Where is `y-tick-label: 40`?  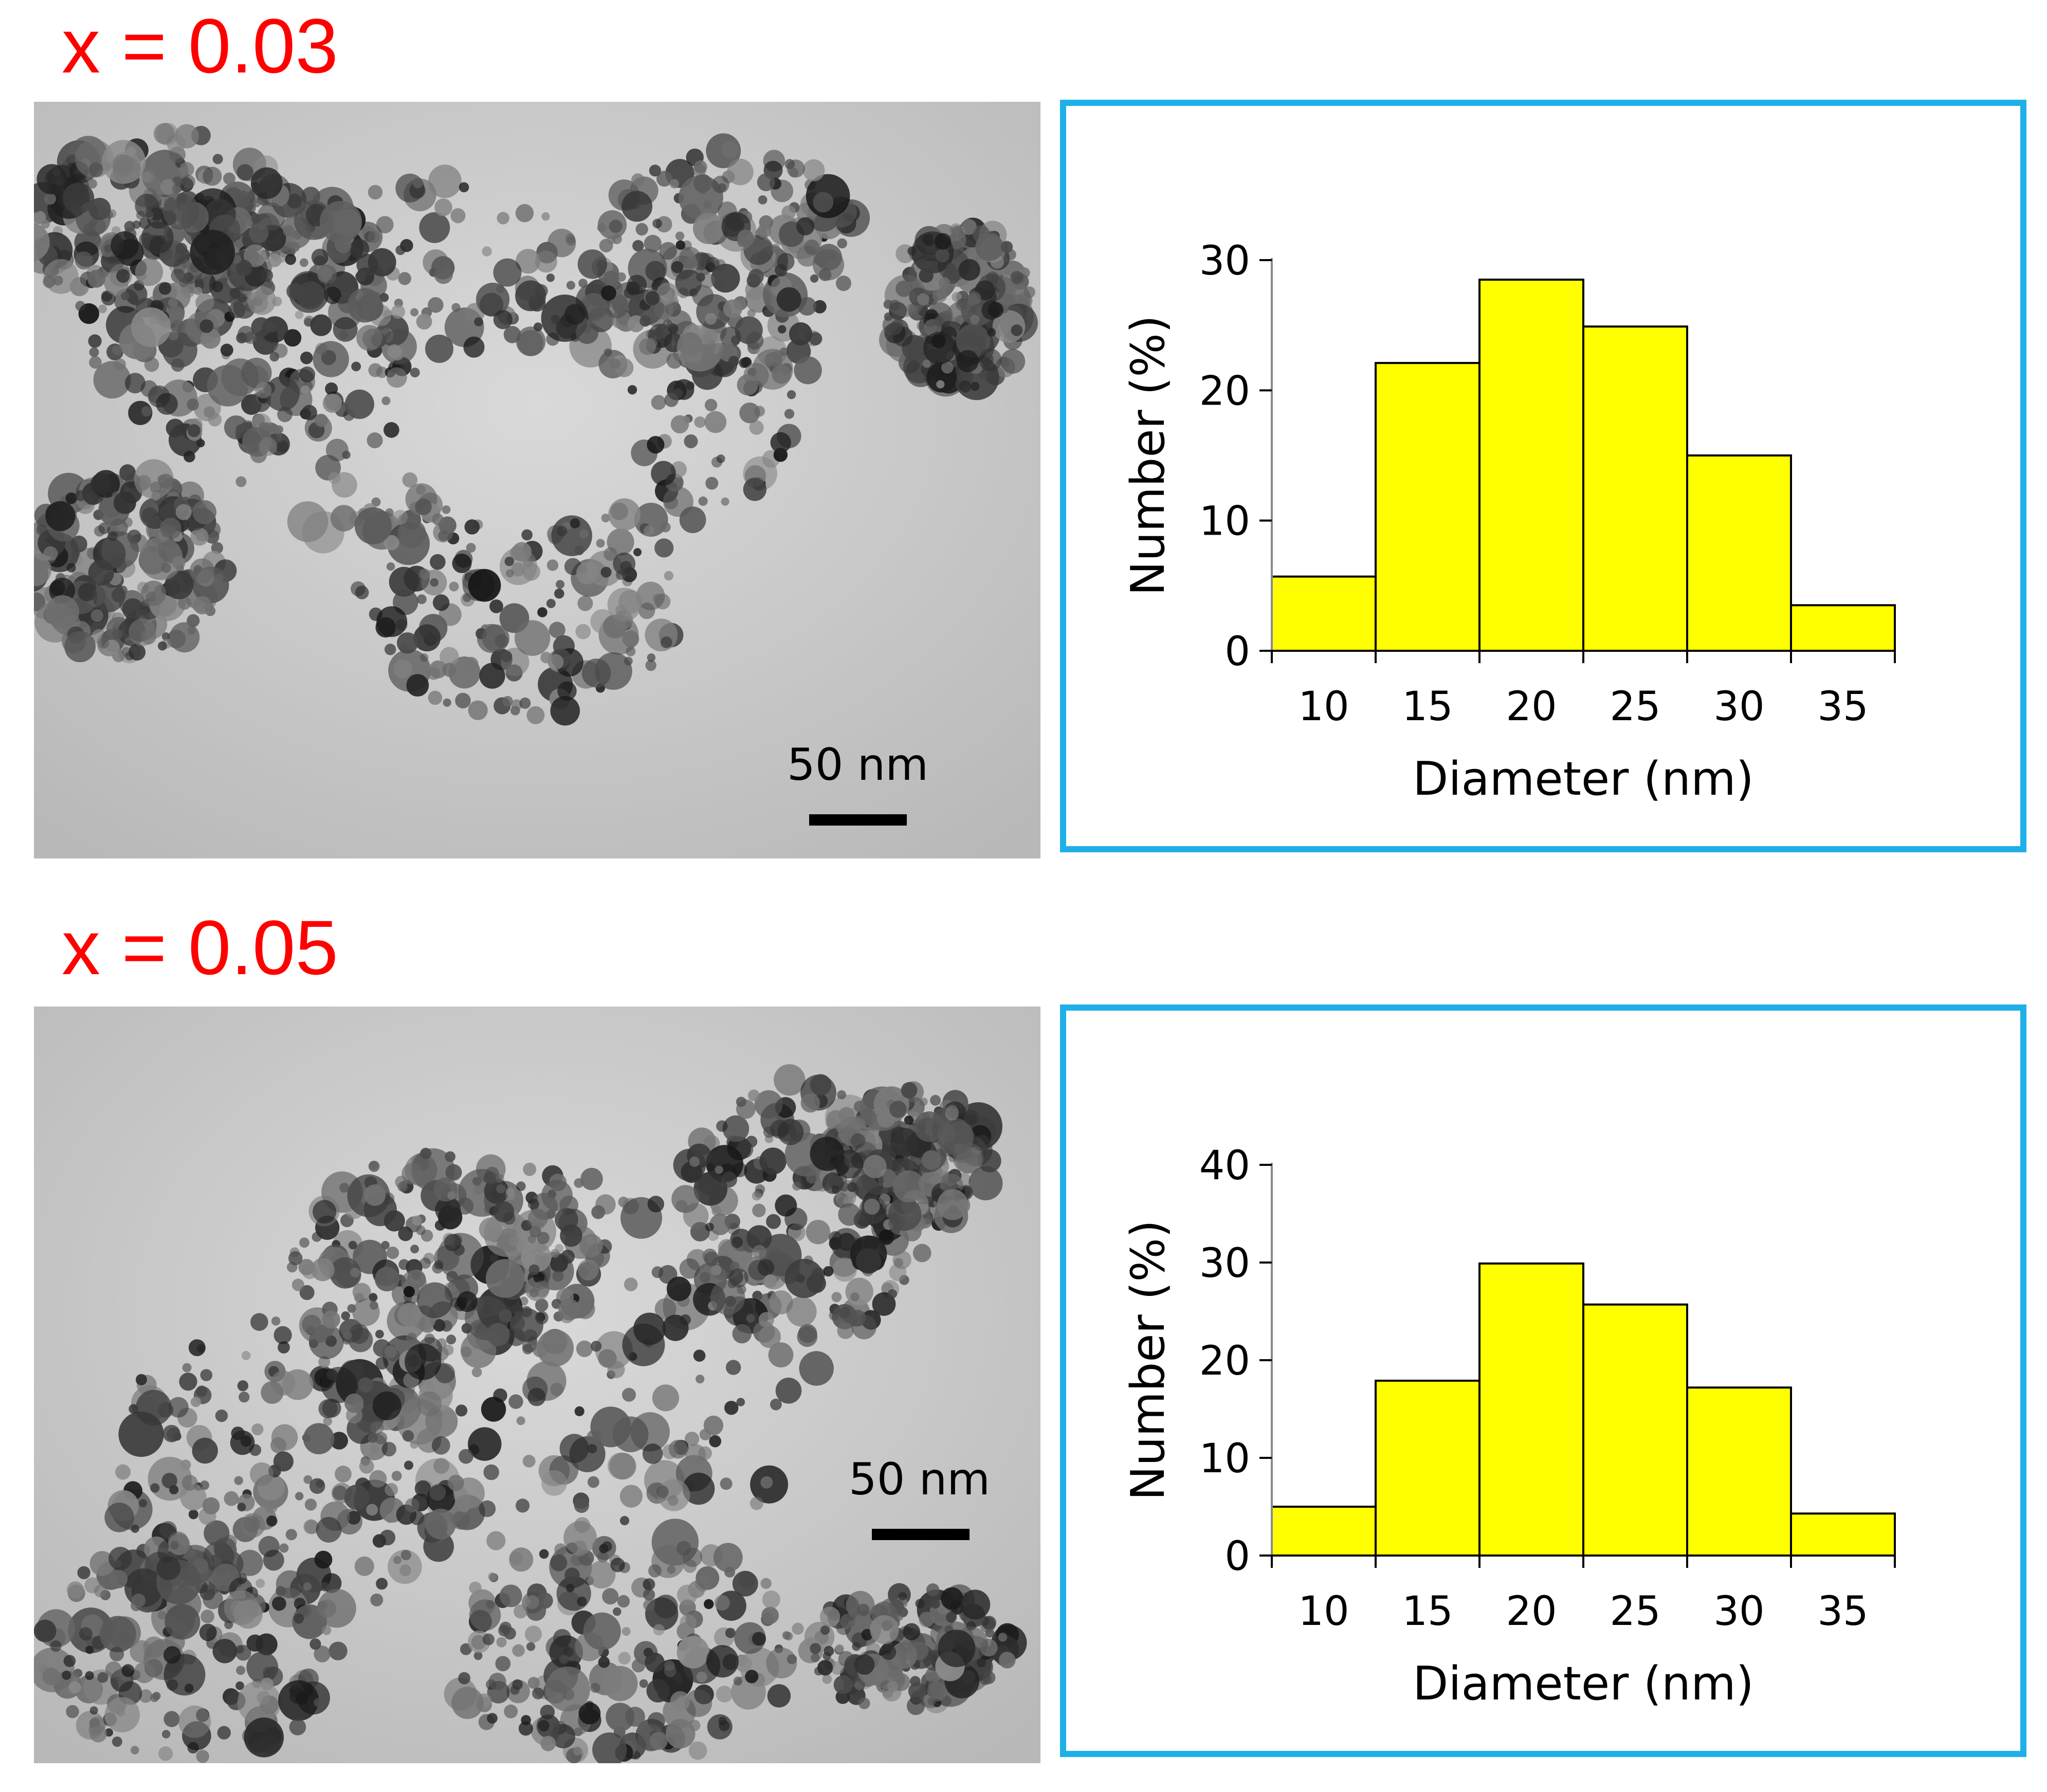 y-tick-label: 40 is located at coordinates (1225, 1166).